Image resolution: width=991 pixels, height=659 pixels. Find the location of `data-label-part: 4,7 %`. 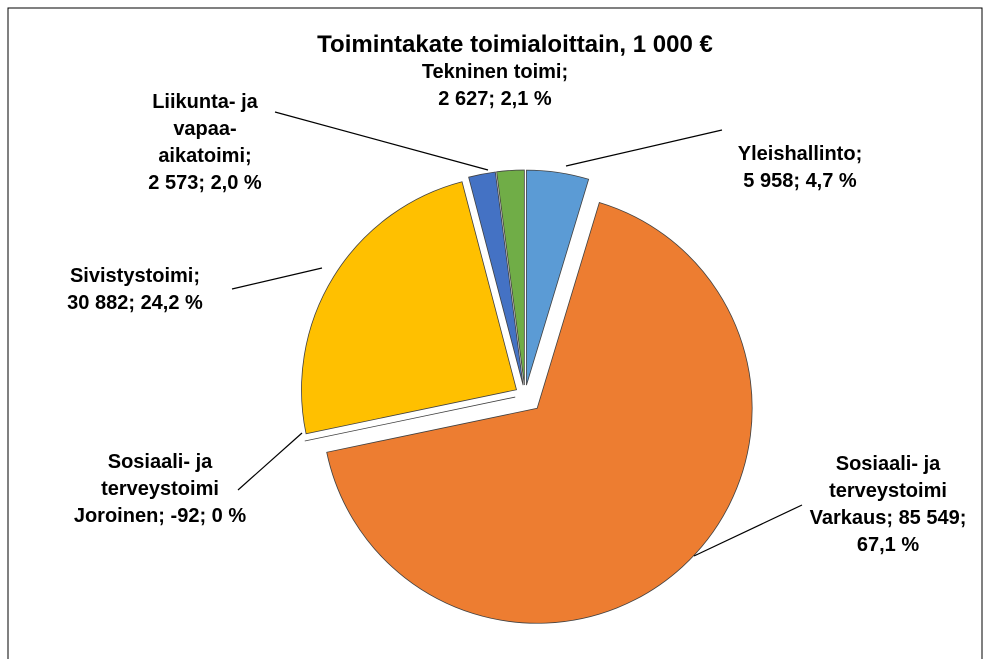

data-label-part: 4,7 % is located at coordinates (831, 181).